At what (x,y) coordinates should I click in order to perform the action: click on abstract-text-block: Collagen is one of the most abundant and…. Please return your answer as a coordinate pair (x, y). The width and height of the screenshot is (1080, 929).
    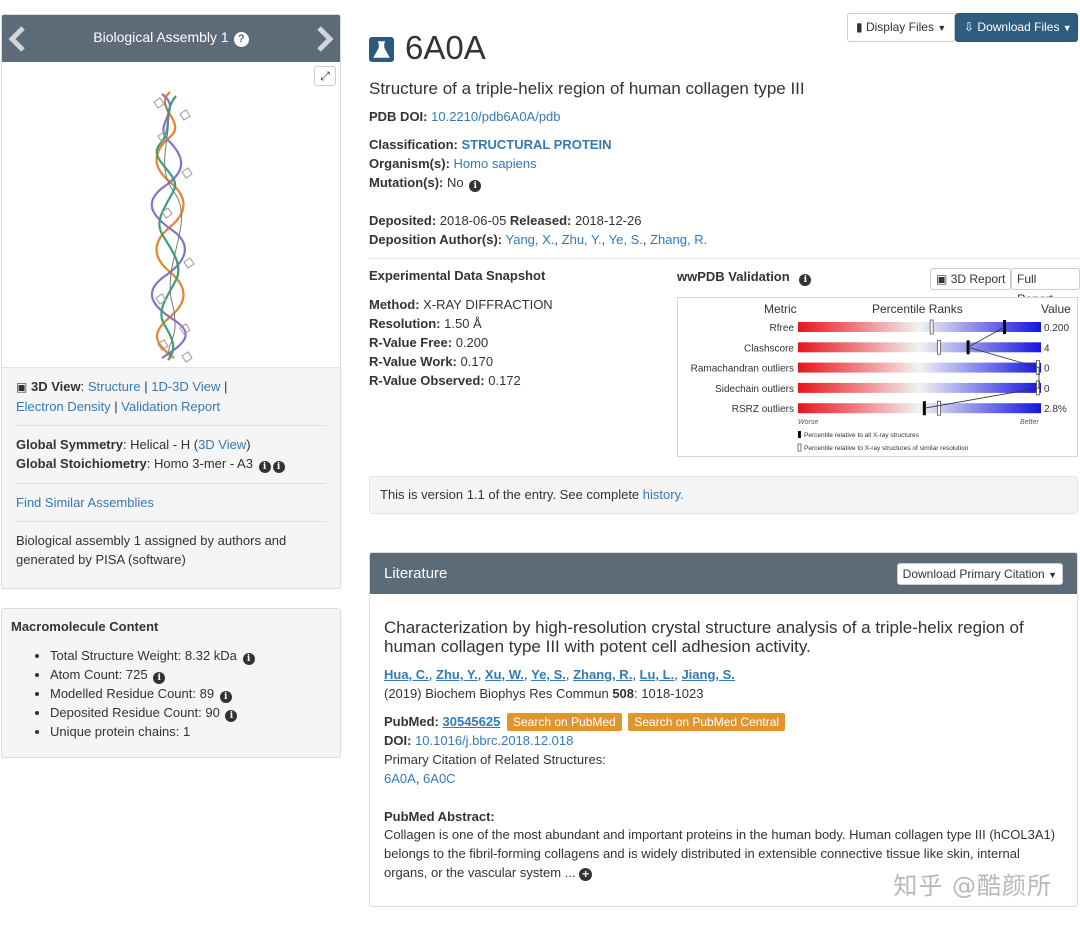
    Looking at the image, I should click on (724, 853).